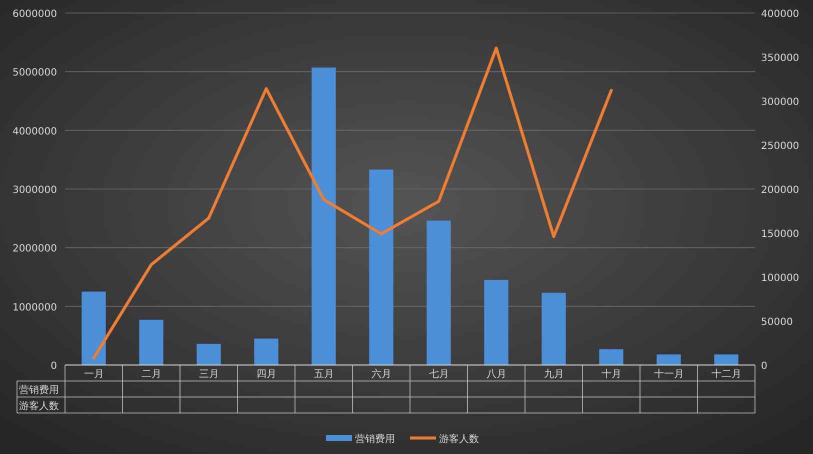 This screenshot has width=813, height=454. What do you see at coordinates (780, 190) in the screenshot?
I see `y2-tick-label: 200000` at bounding box center [780, 190].